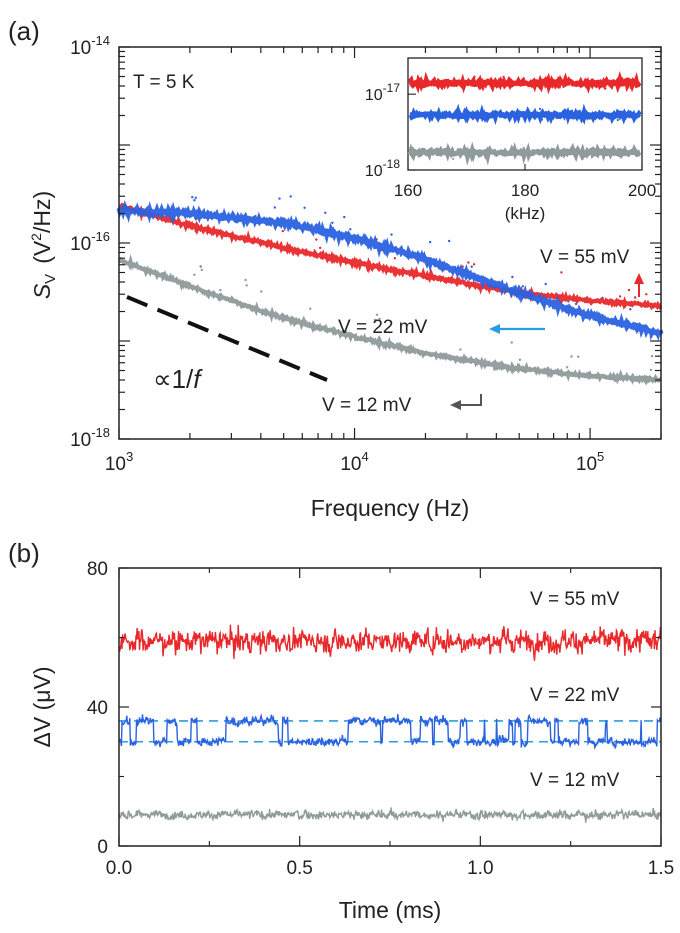  Describe the element at coordinates (164, 82) in the screenshot. I see `temperature-annotation: T = 5 K` at that location.